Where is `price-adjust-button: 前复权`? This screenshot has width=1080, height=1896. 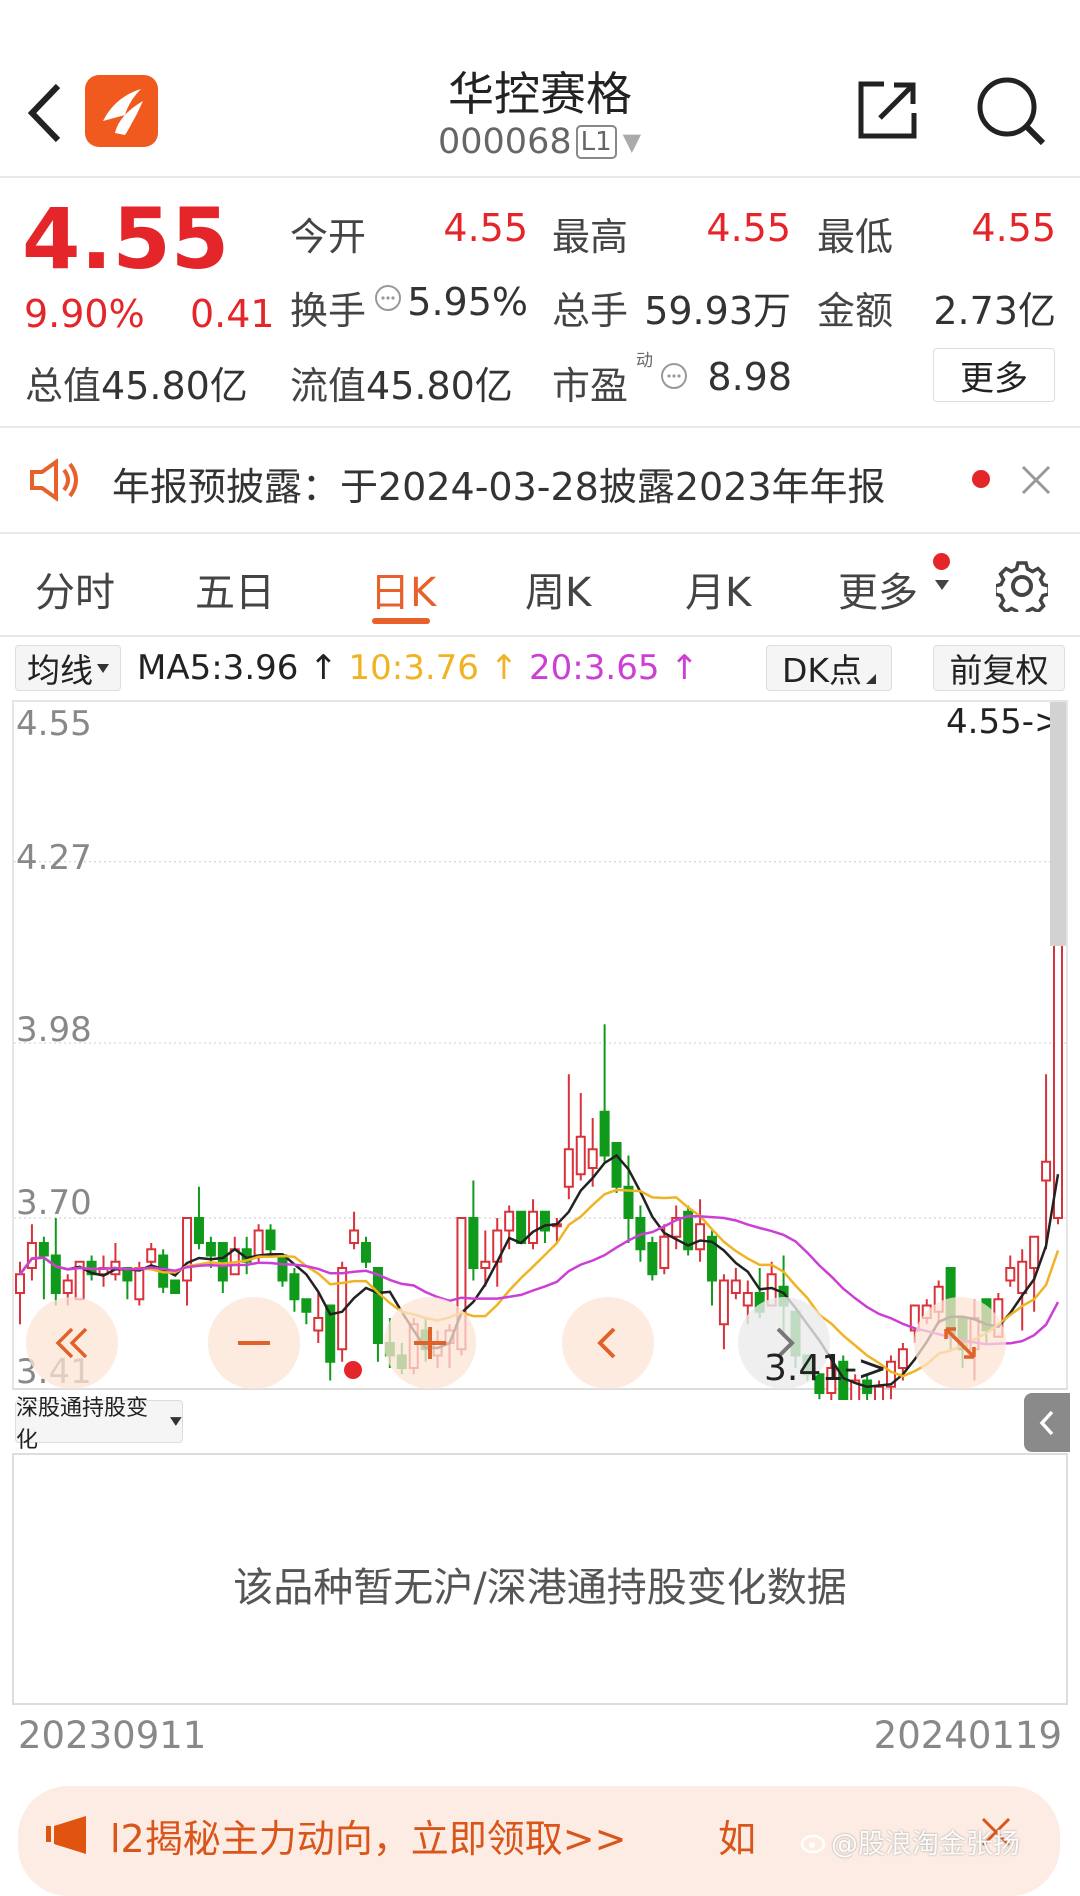
price-adjust-button: 前复权 is located at coordinates (999, 668).